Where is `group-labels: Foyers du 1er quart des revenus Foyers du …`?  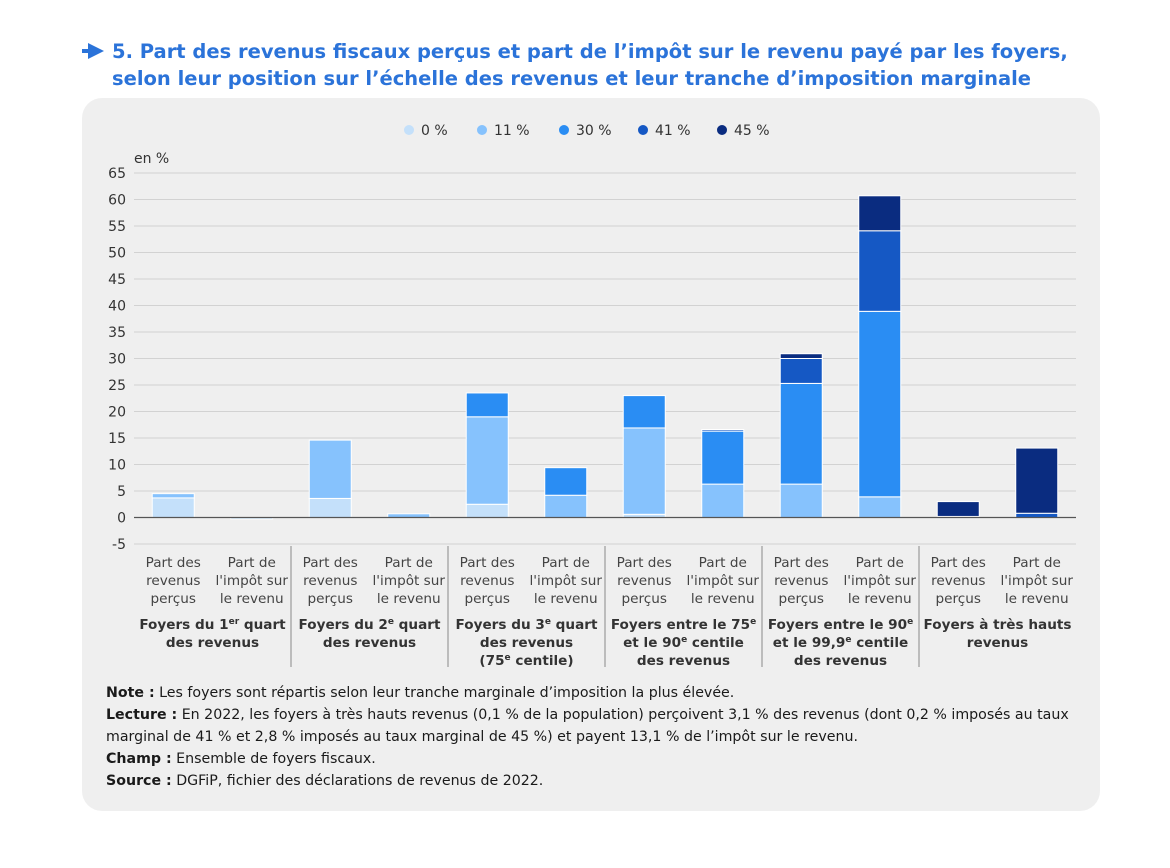
group-labels: Foyers du 1er quart des revenus Foyers du … is located at coordinates (605, 607).